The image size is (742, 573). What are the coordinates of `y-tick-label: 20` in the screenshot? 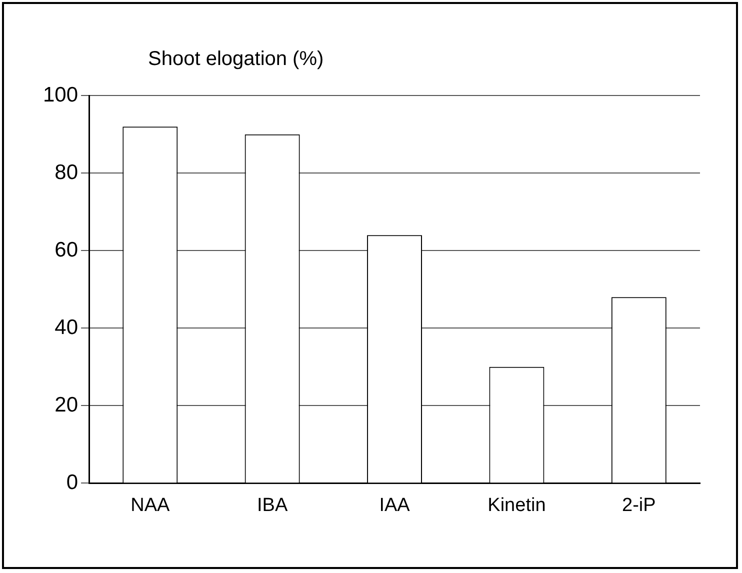 It's located at (66, 404).